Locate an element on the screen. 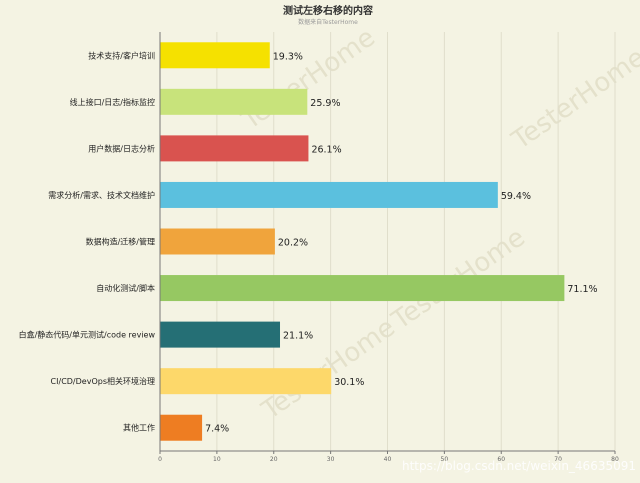 The width and height of the screenshot is (640, 483). value-label: 71.1% is located at coordinates (582, 289).